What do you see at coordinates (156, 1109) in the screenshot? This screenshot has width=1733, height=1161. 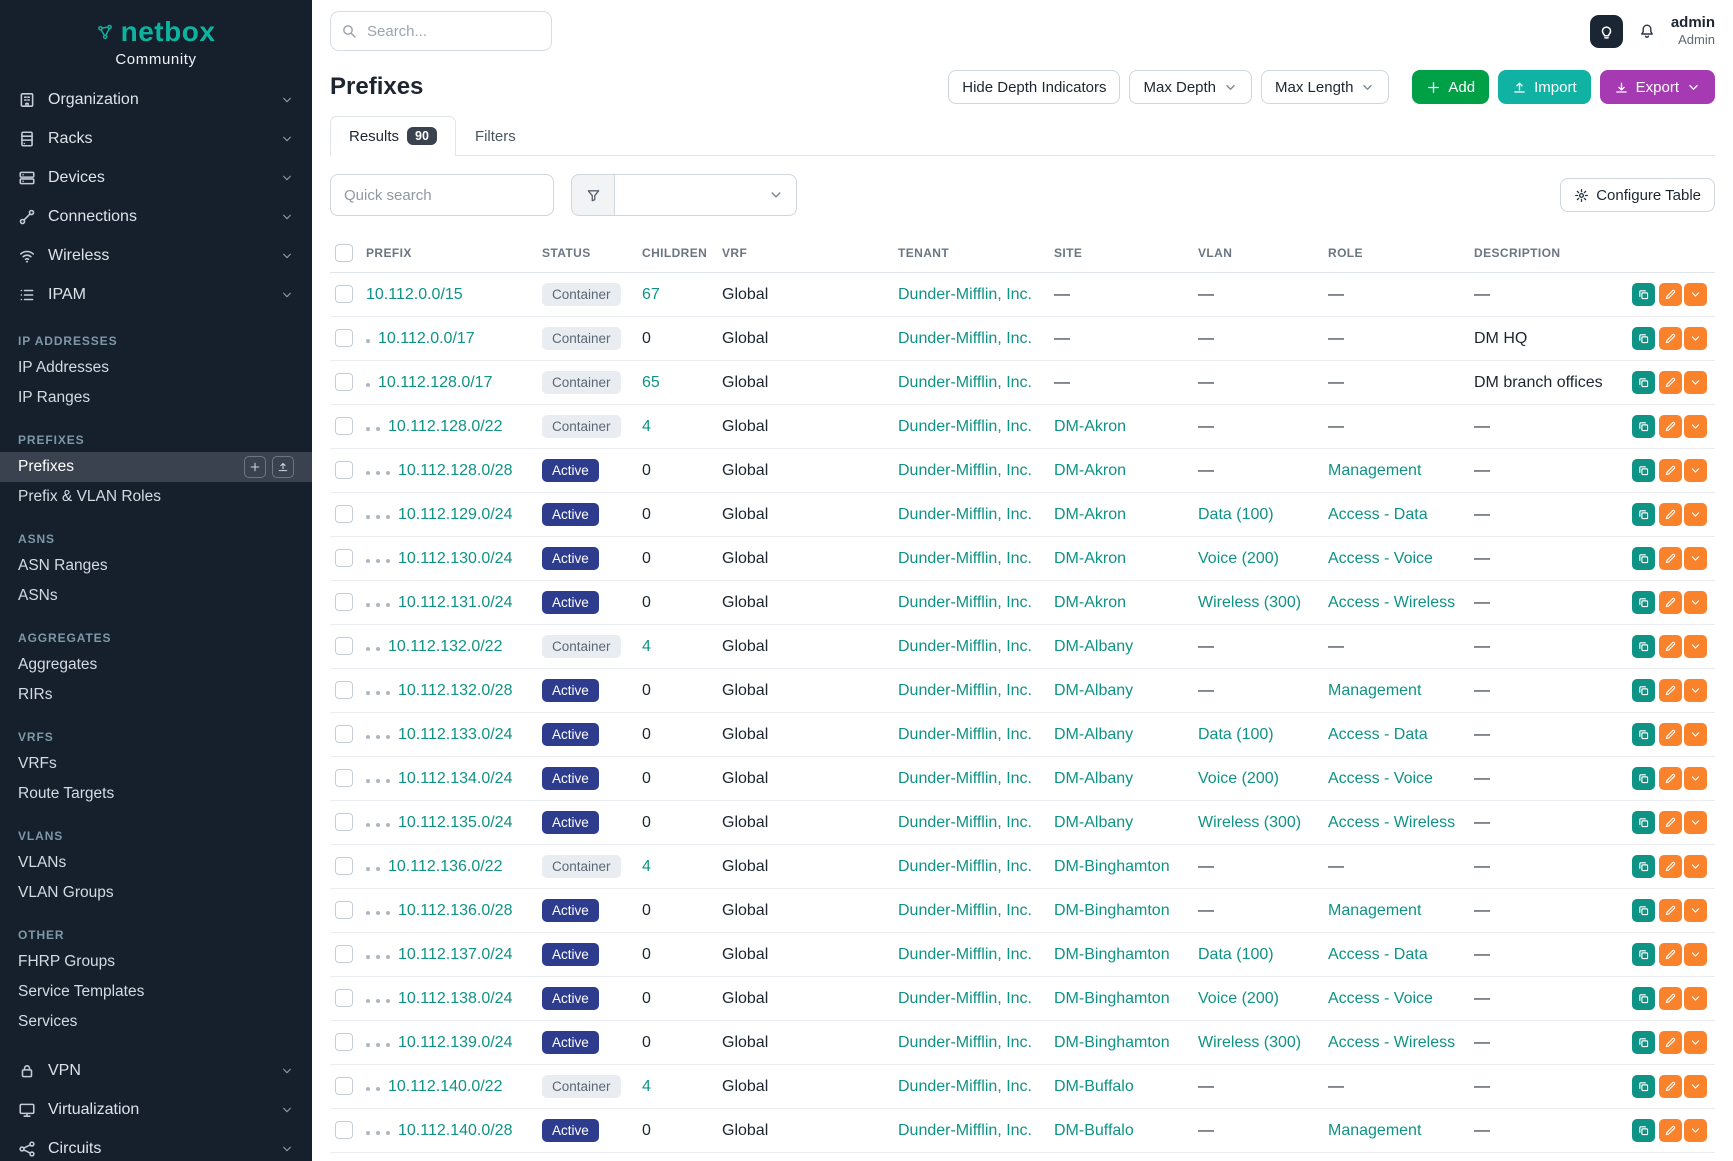 I see `sidebar-item-virtualization: Virtualization` at bounding box center [156, 1109].